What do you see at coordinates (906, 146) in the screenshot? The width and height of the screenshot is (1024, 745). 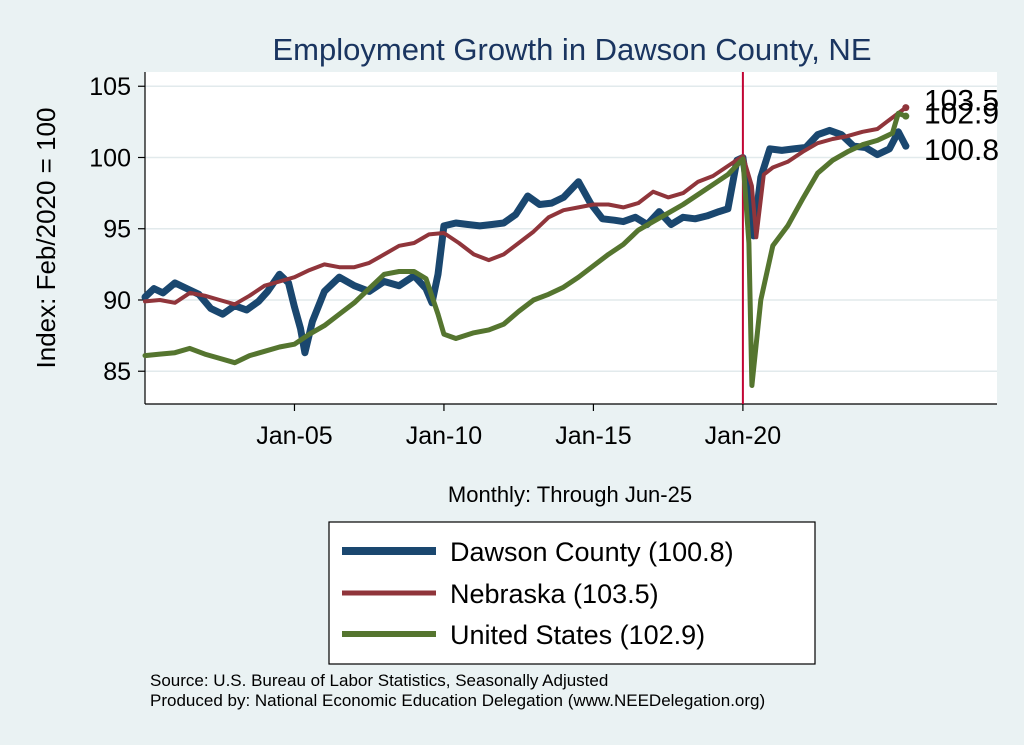 I see `series-end-marker-dawson` at bounding box center [906, 146].